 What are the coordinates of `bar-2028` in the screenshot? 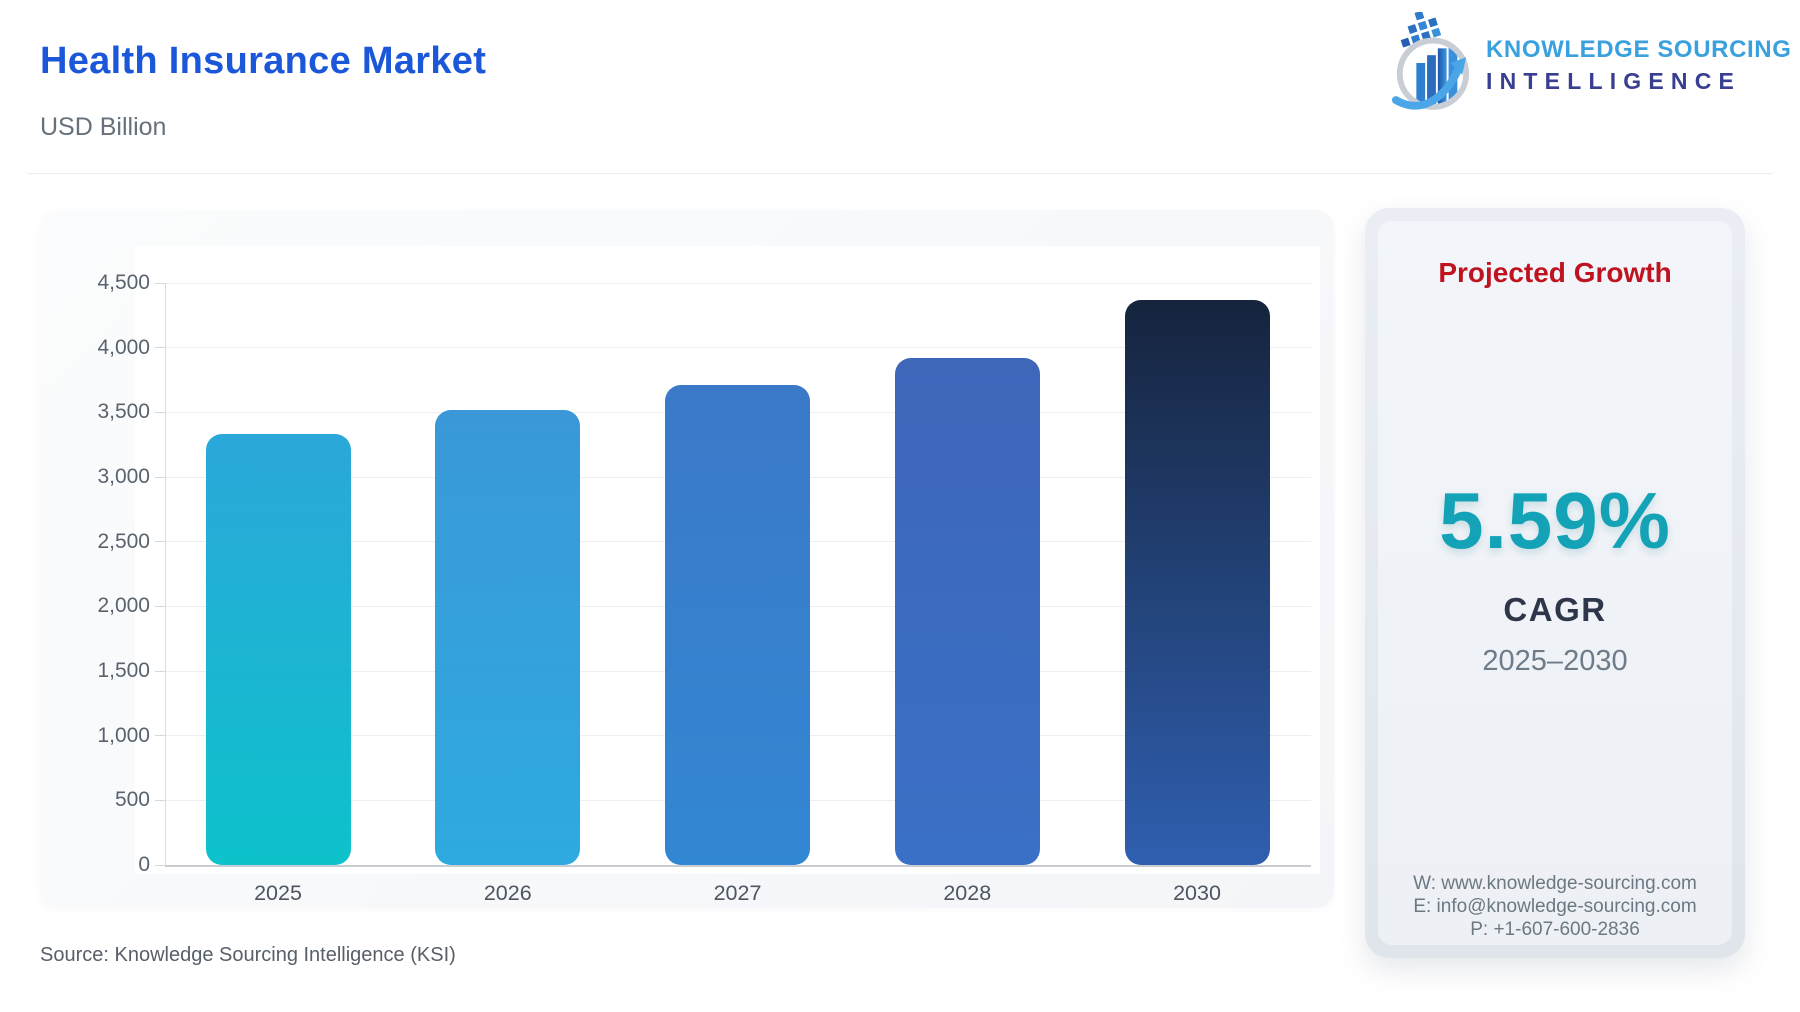 It's located at (967, 611).